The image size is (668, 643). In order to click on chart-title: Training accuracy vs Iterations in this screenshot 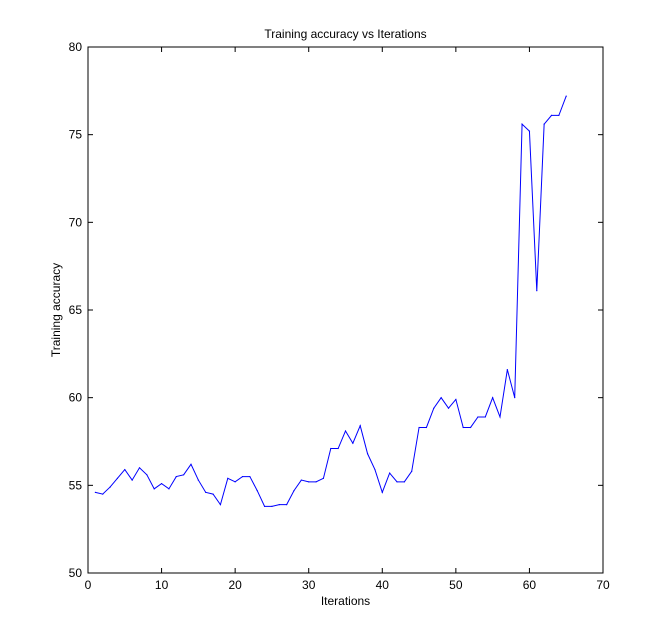, I will do `click(345, 34)`.